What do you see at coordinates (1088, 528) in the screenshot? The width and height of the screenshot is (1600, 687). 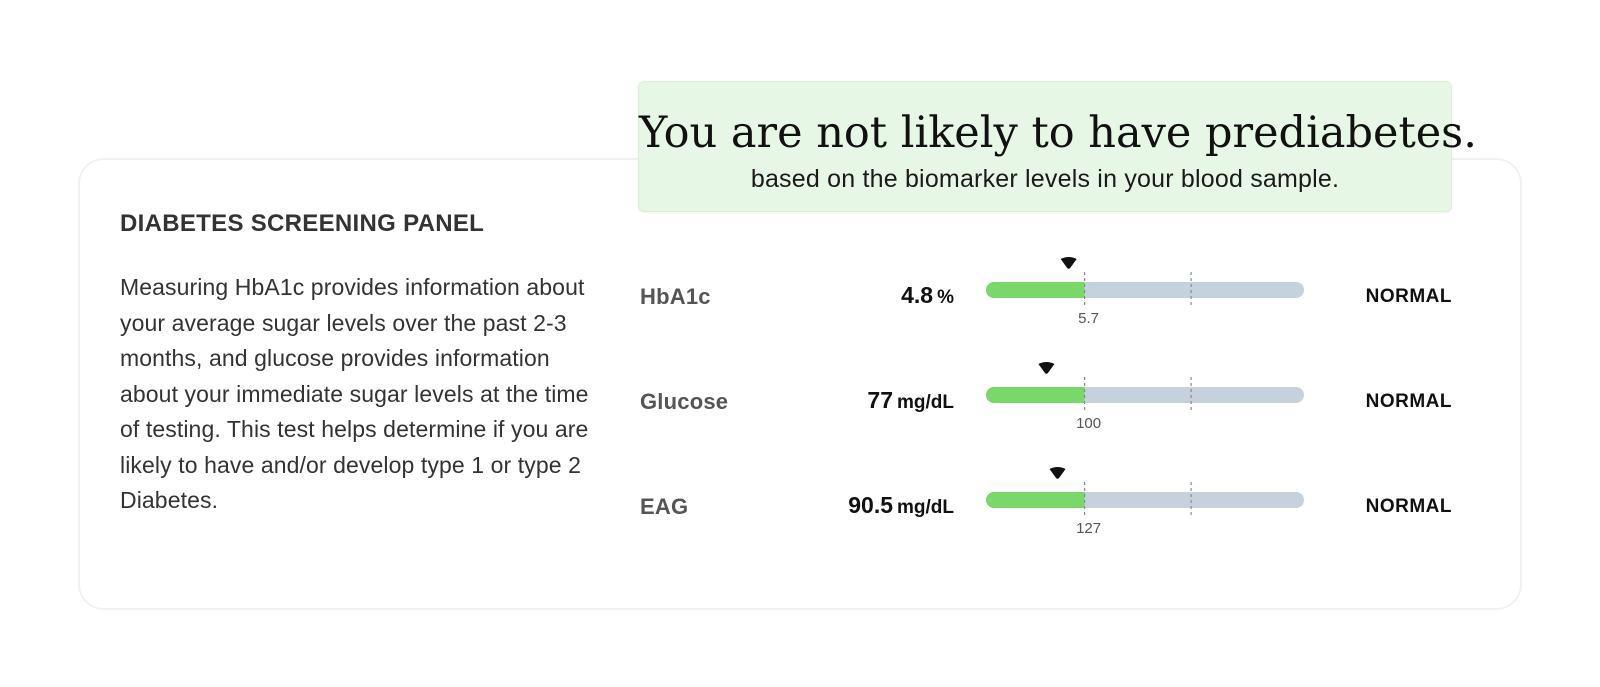 I see `threshold-label: 127` at bounding box center [1088, 528].